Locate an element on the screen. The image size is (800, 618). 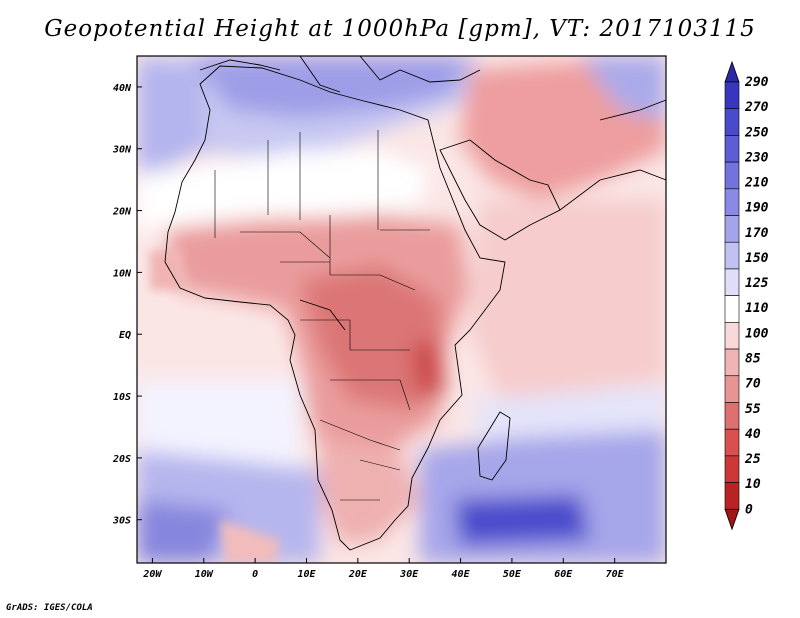
colorbar-label: 190 is located at coordinates (757, 208).